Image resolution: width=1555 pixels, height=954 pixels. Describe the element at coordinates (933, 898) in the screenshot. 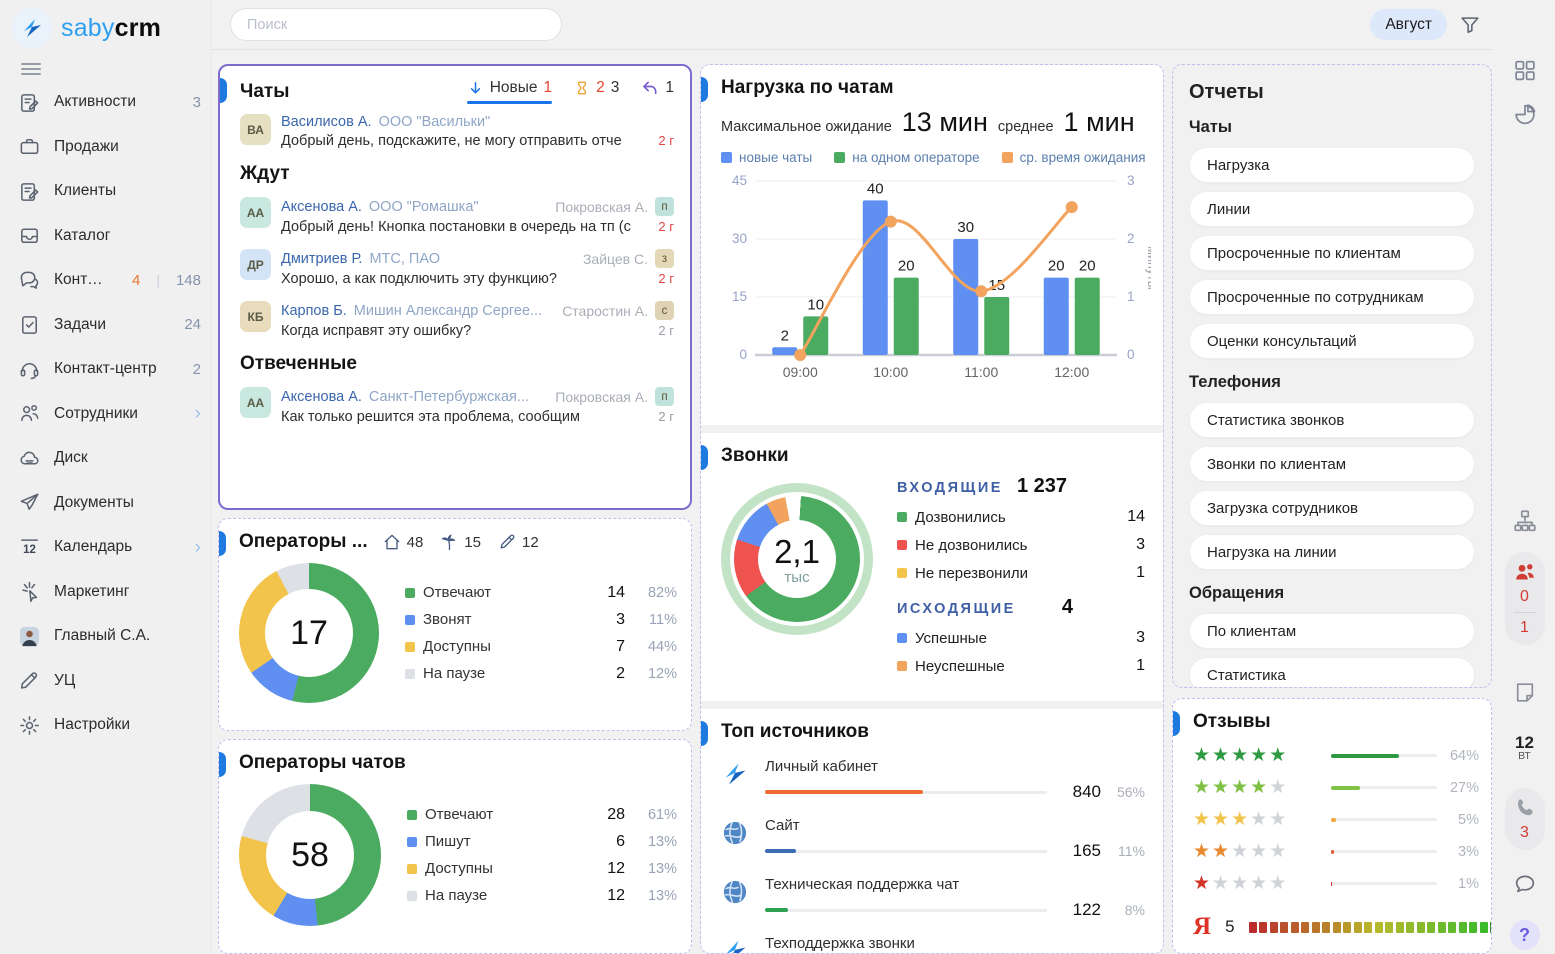

I see `source-row: Техническая поддержка чат 122 8%` at that location.